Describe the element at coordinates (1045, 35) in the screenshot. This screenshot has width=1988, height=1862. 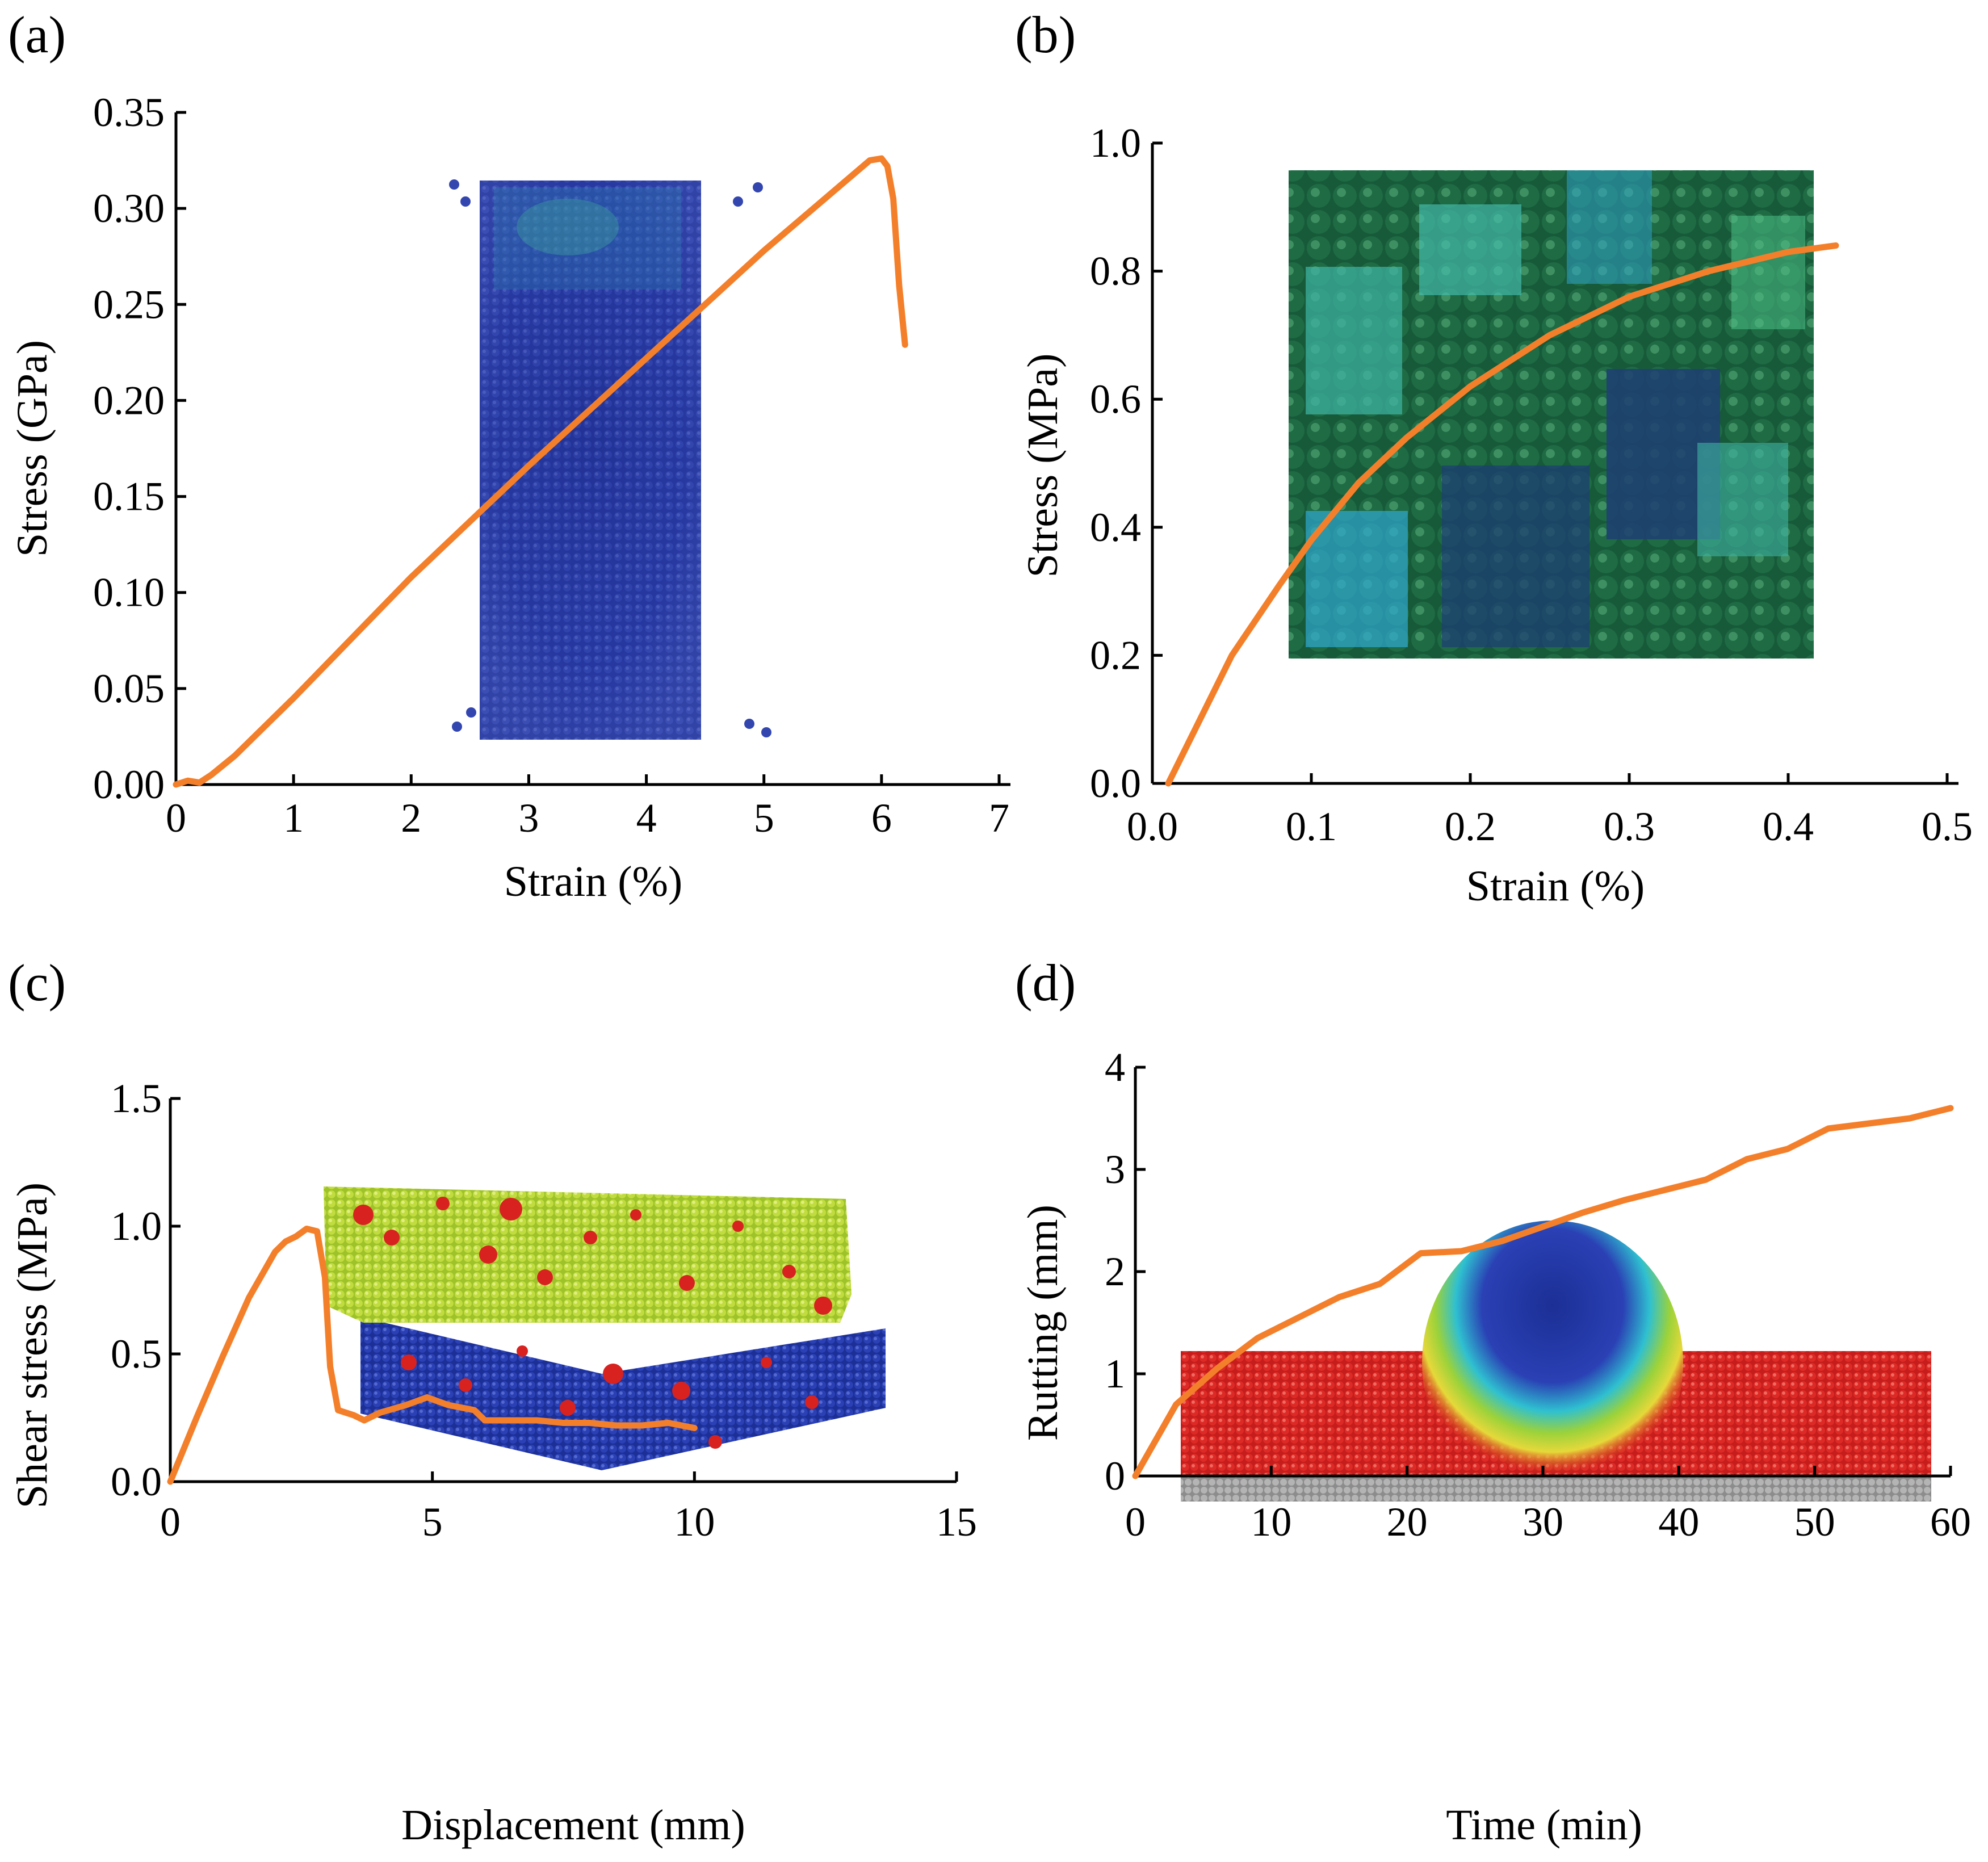
I see `panel-label-b: (b)` at that location.